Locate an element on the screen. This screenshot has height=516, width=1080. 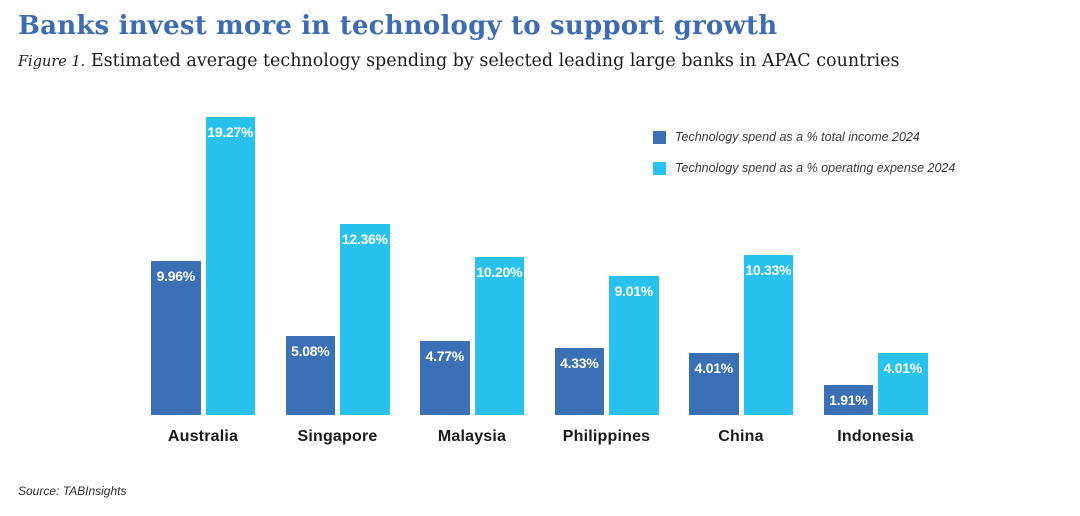
bar-series1-indonesia: 1.91% is located at coordinates (848, 400).